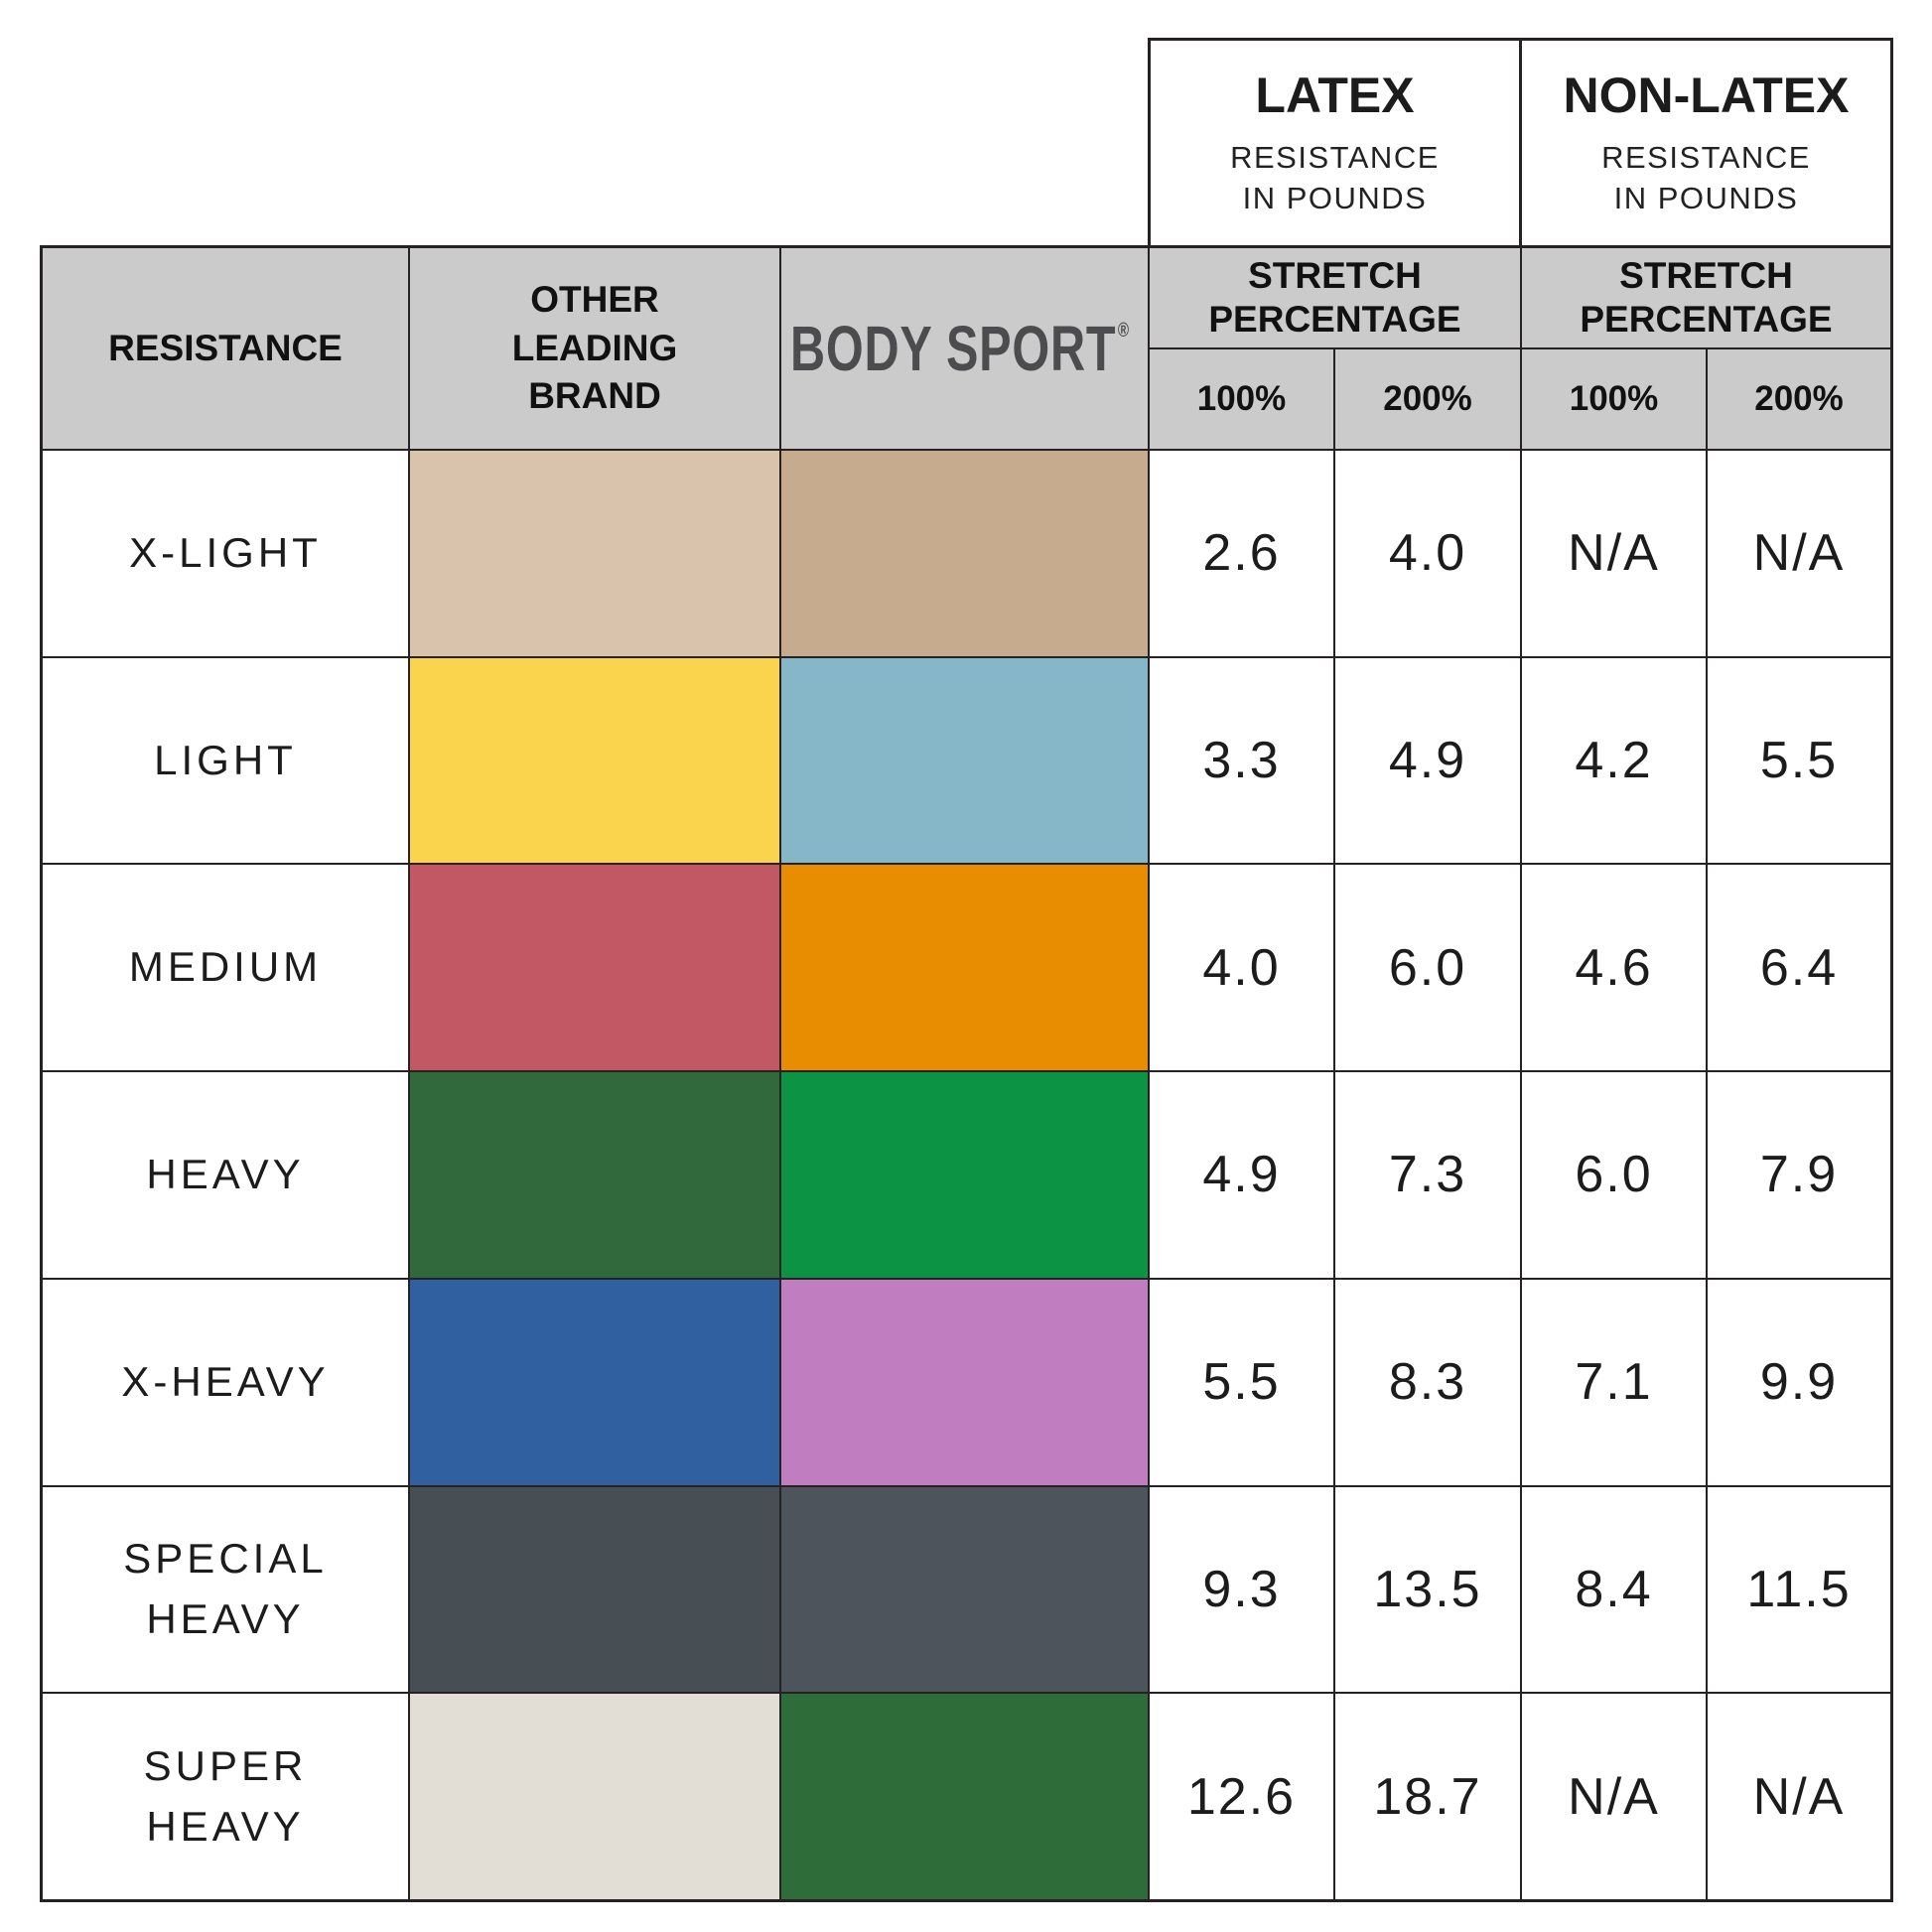  What do you see at coordinates (594, 553) in the screenshot?
I see `swatch-other-x-light` at bounding box center [594, 553].